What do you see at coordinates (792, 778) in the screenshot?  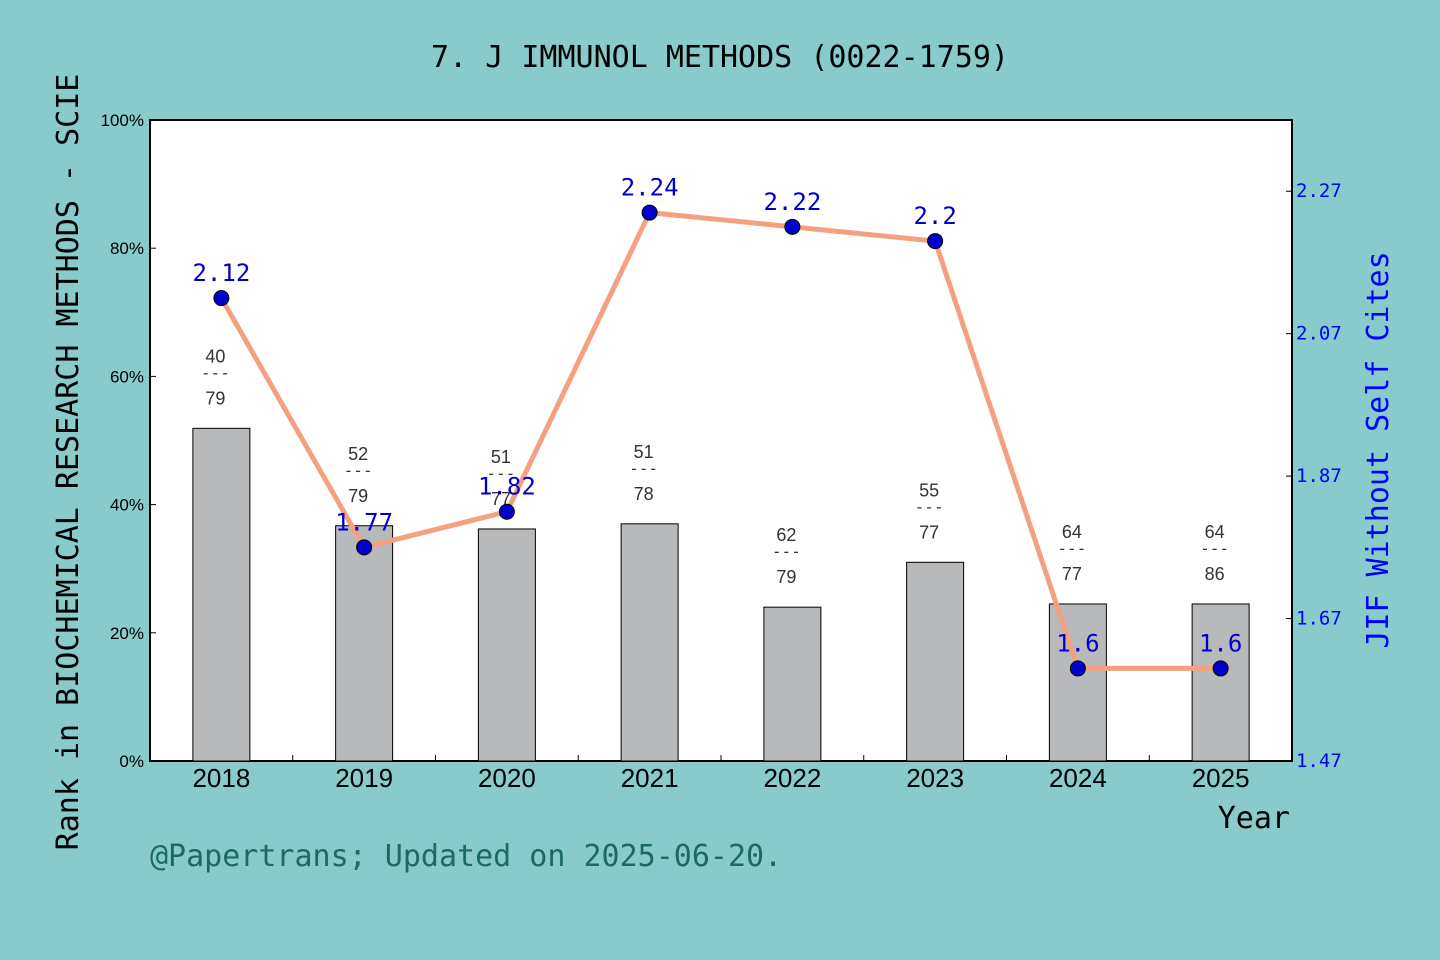 I see `x-tick-label: 2022` at bounding box center [792, 778].